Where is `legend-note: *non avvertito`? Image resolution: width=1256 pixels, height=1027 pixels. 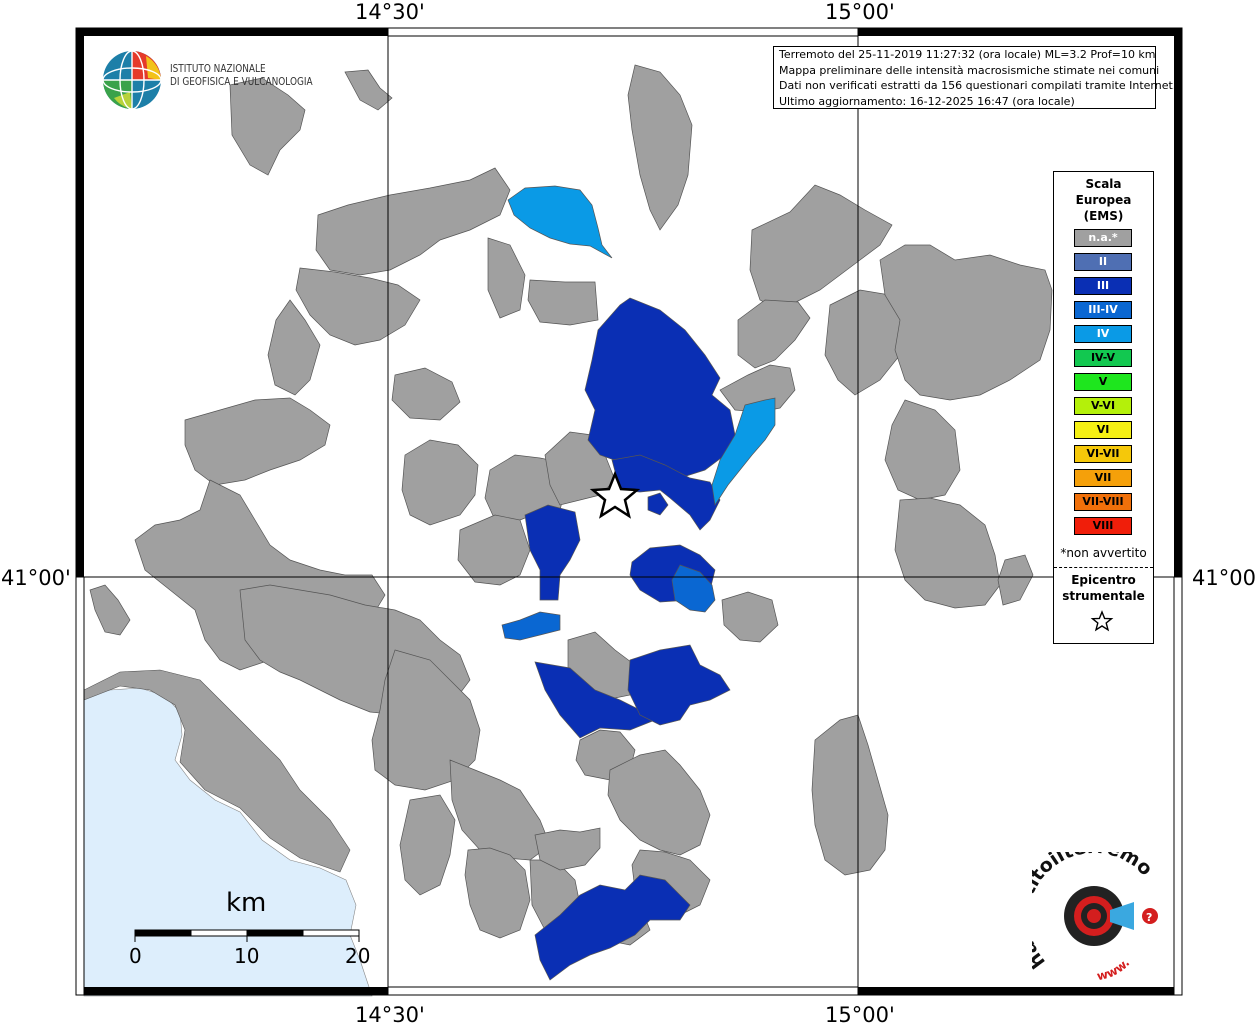 legend-note: *non avvertito is located at coordinates (1103, 553).